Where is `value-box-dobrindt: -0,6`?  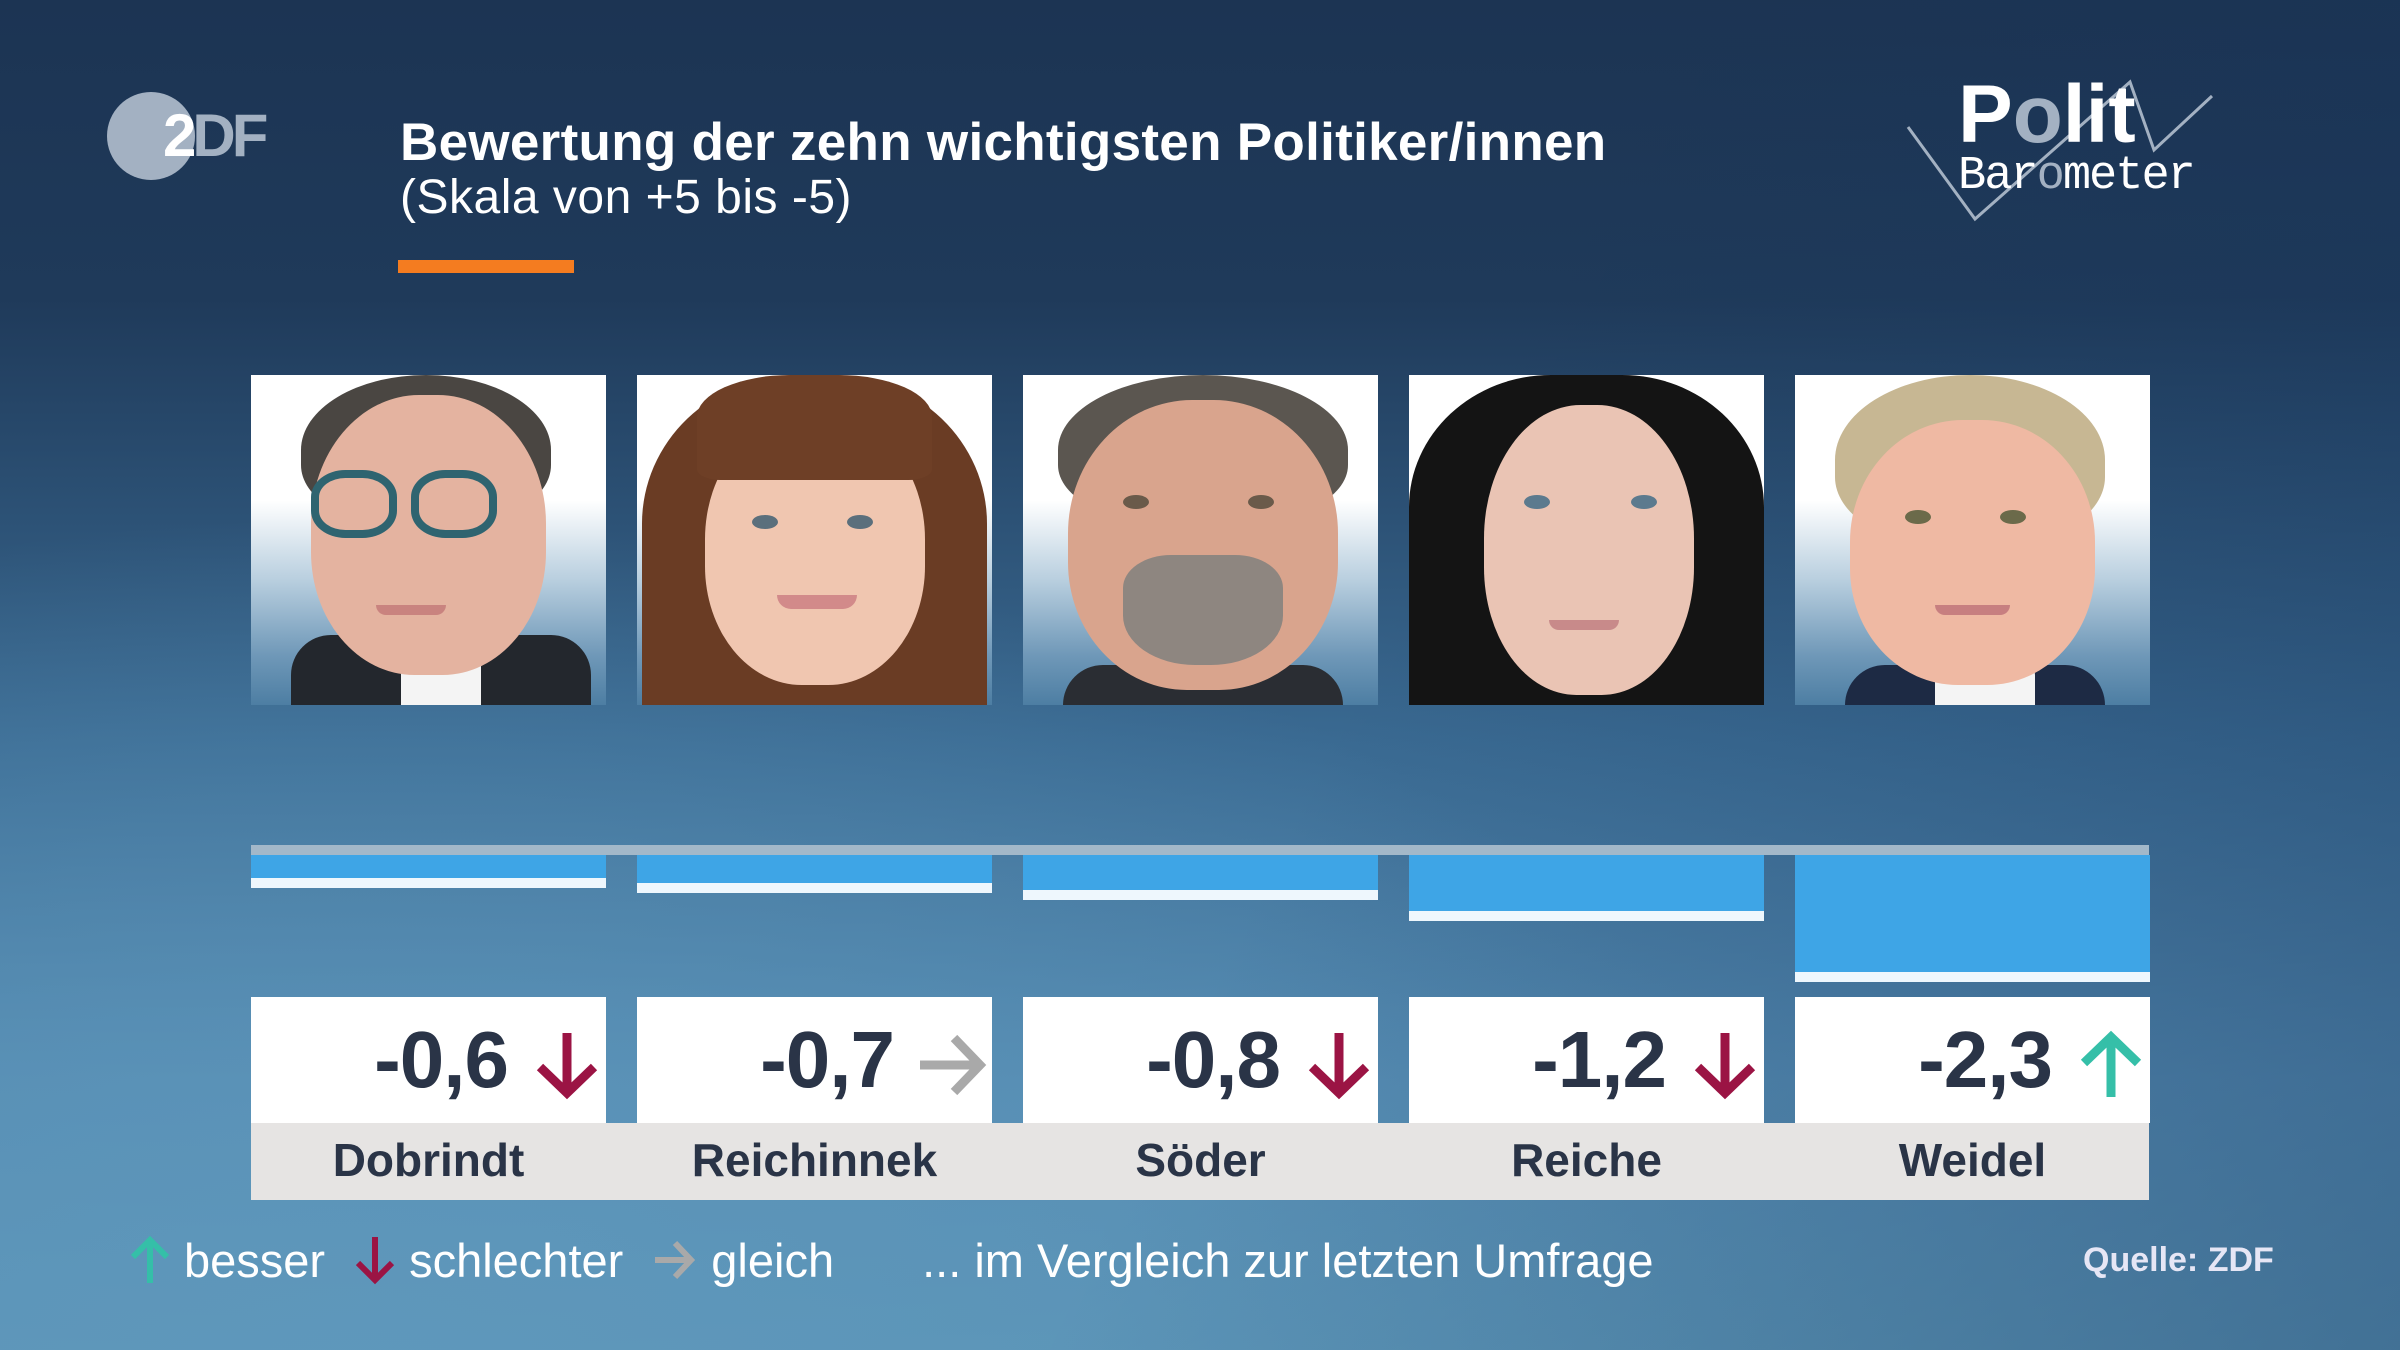
value-box-dobrindt: -0,6 is located at coordinates (428, 1060).